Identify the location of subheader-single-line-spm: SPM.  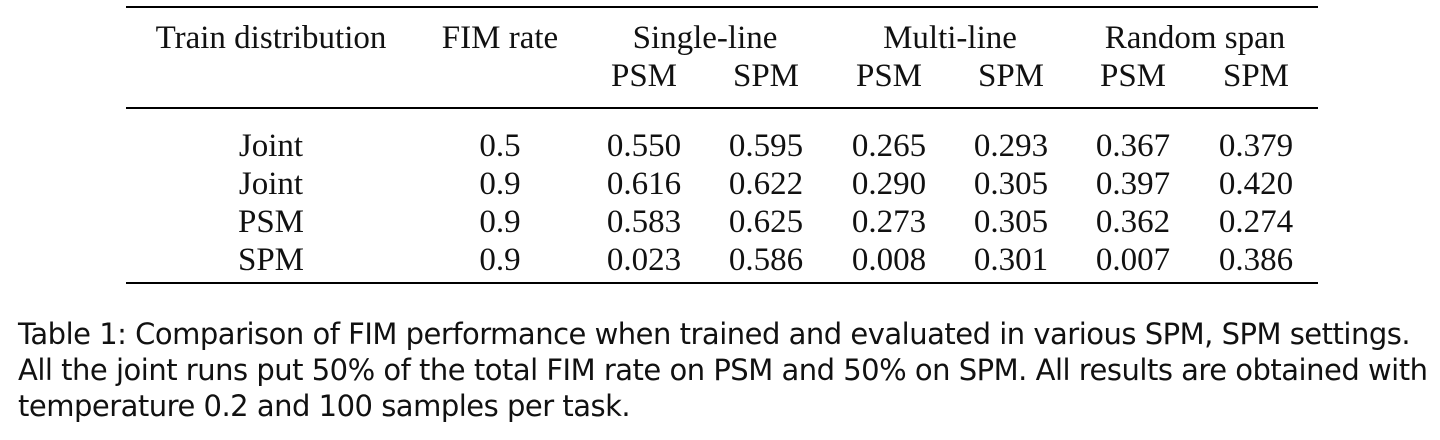
(766, 76).